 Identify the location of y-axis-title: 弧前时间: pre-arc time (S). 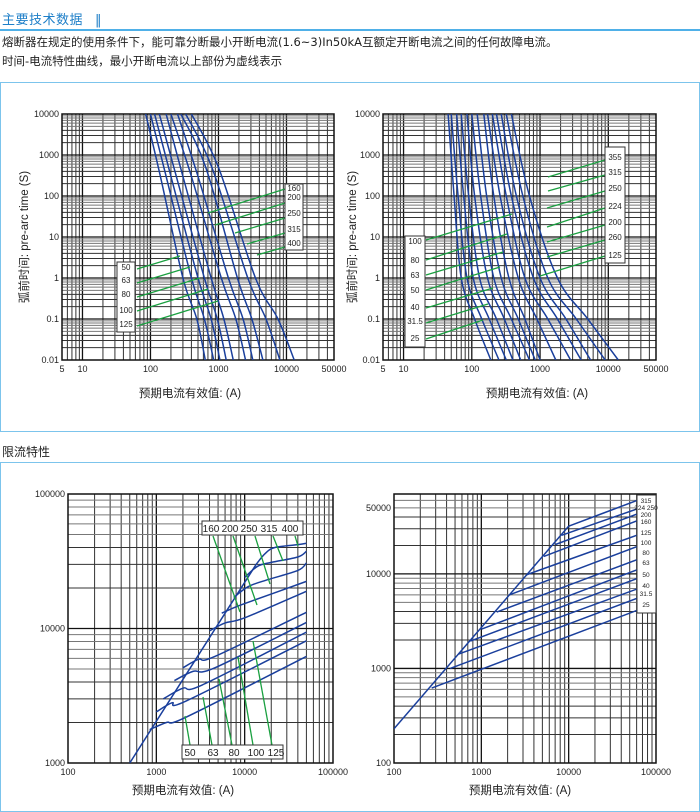
(24, 237).